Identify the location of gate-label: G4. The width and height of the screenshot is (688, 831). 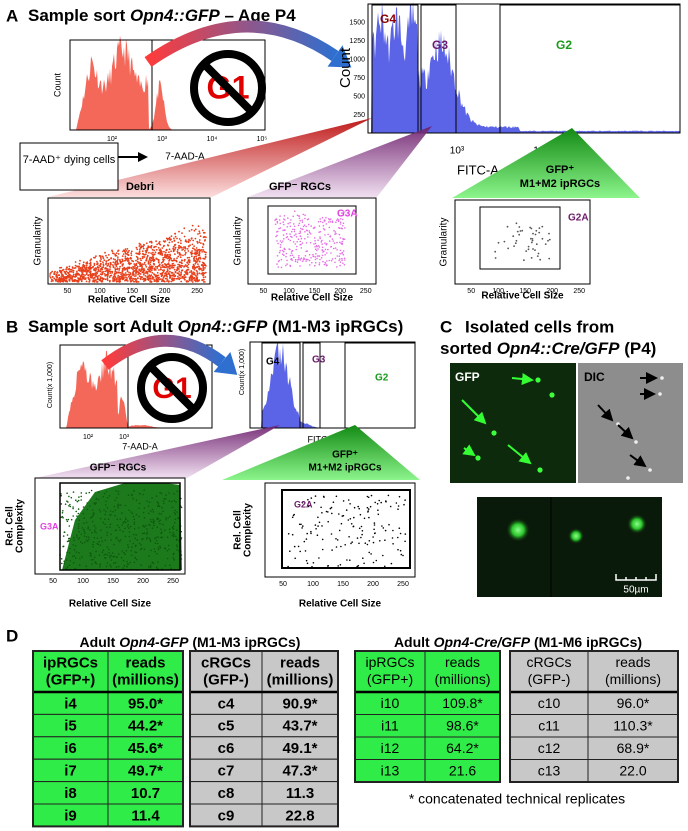
(273, 362).